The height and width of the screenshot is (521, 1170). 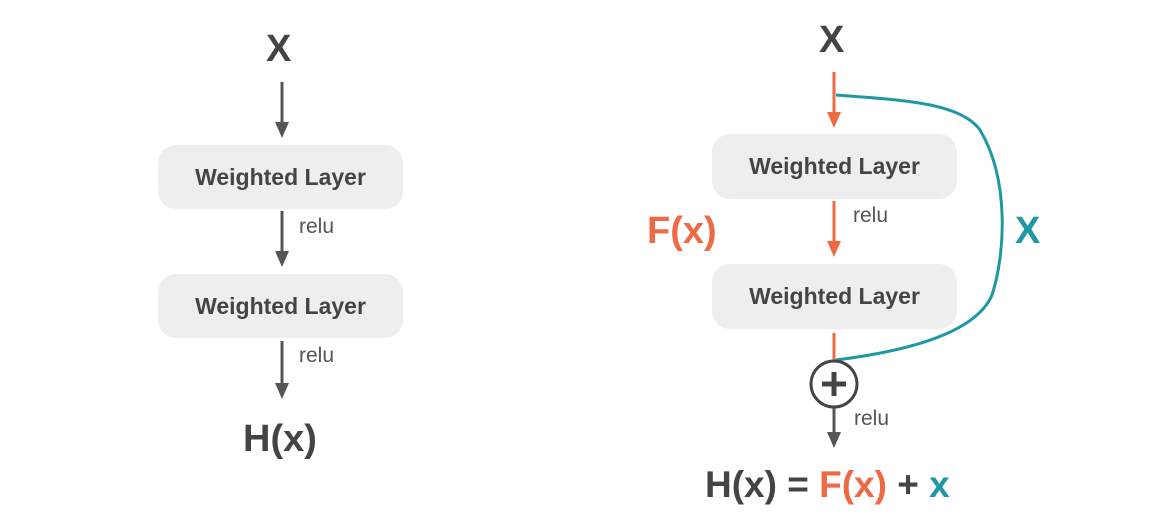 I want to click on residual-relu-label-1: relu, so click(x=871, y=215).